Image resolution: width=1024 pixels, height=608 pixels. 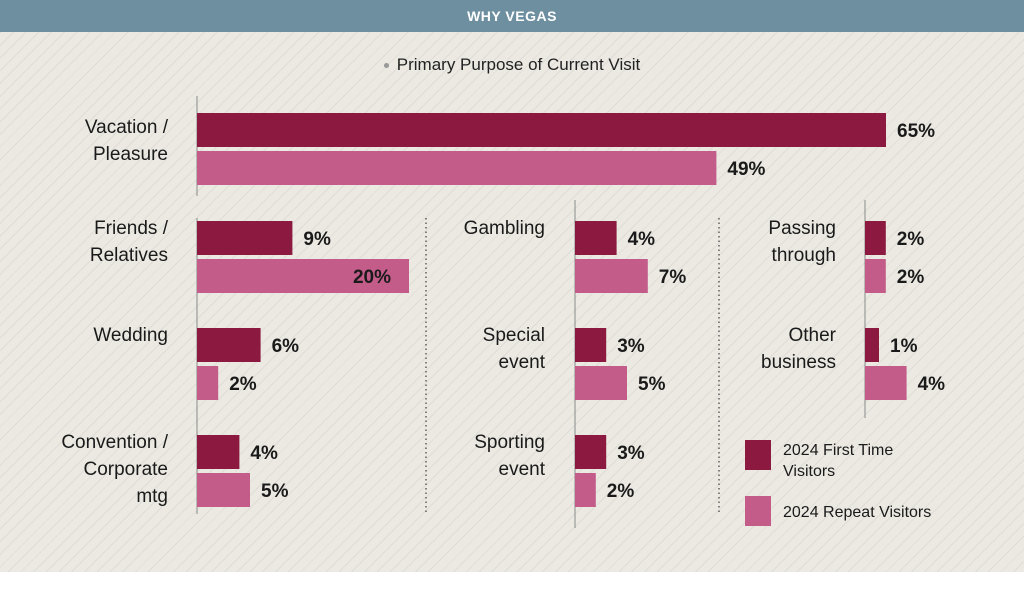 What do you see at coordinates (838, 461) in the screenshot?
I see `legend-label-0: 2024 First Time Visitors` at bounding box center [838, 461].